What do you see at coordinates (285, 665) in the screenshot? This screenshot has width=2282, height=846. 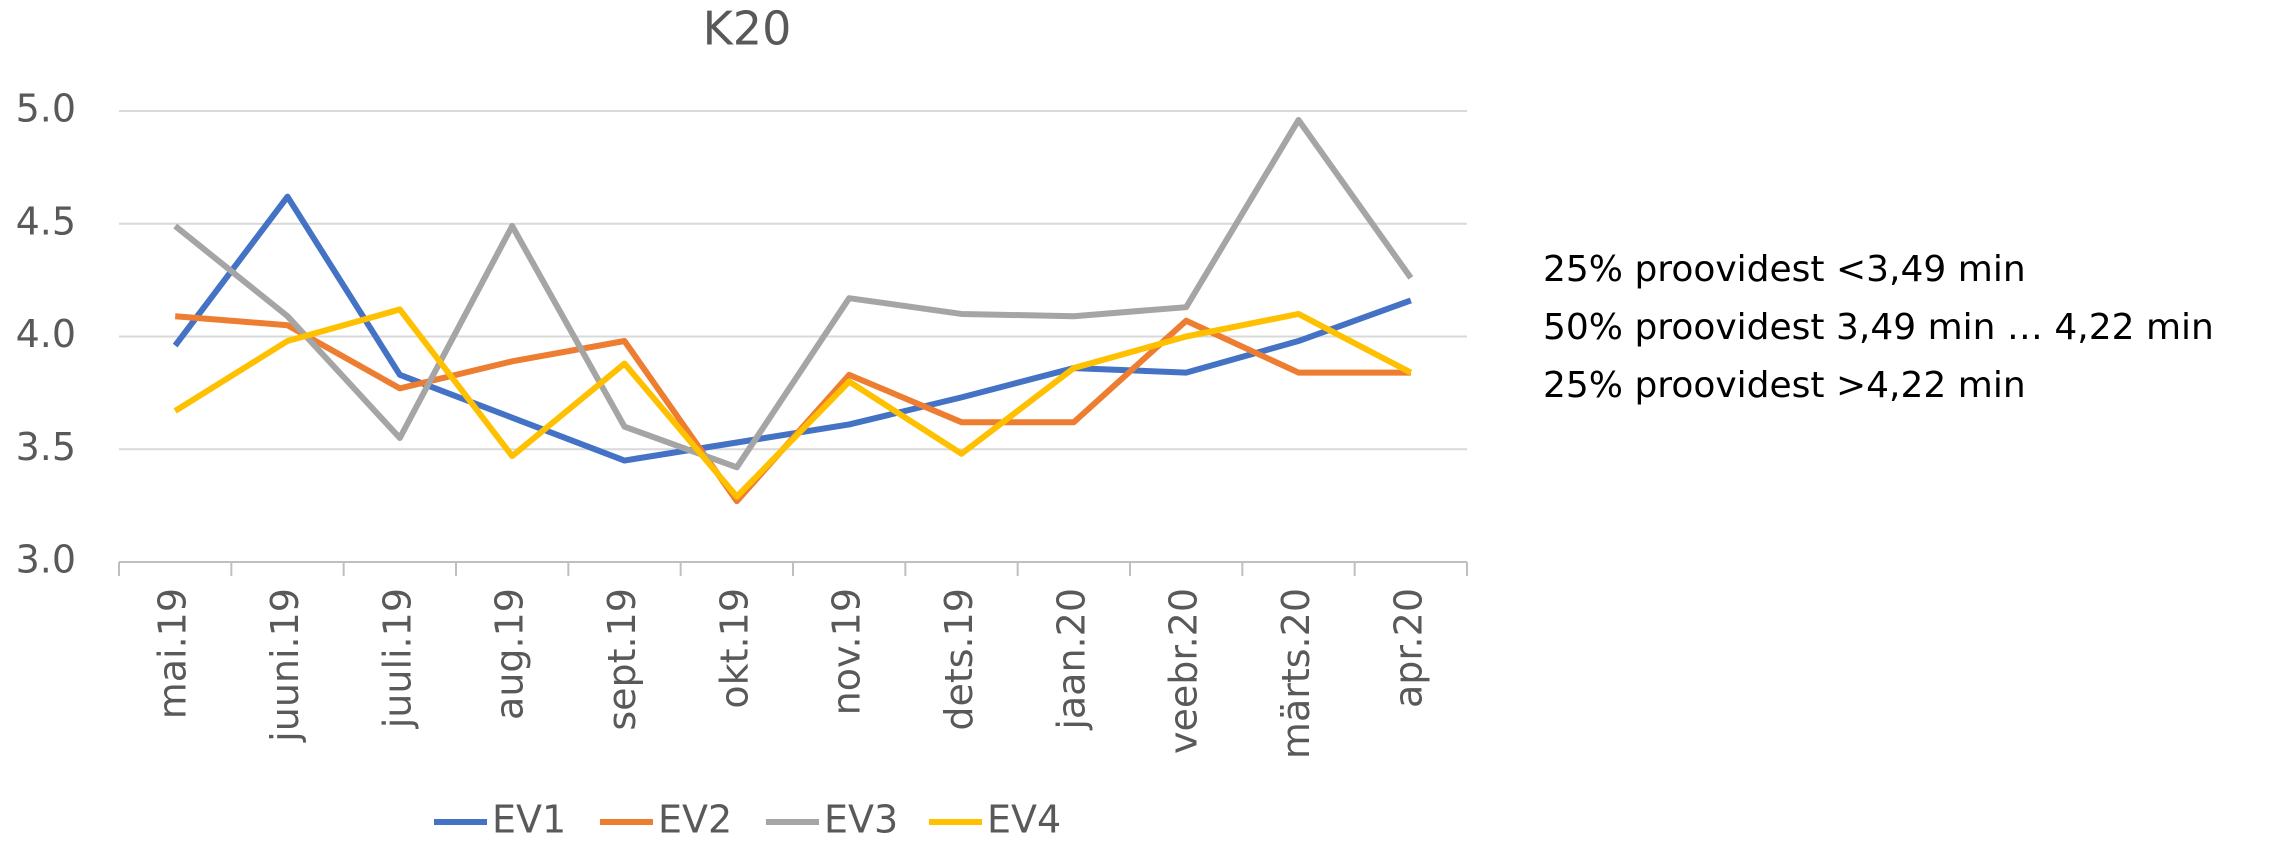 I see `x-tick-label: juuni.19` at bounding box center [285, 665].